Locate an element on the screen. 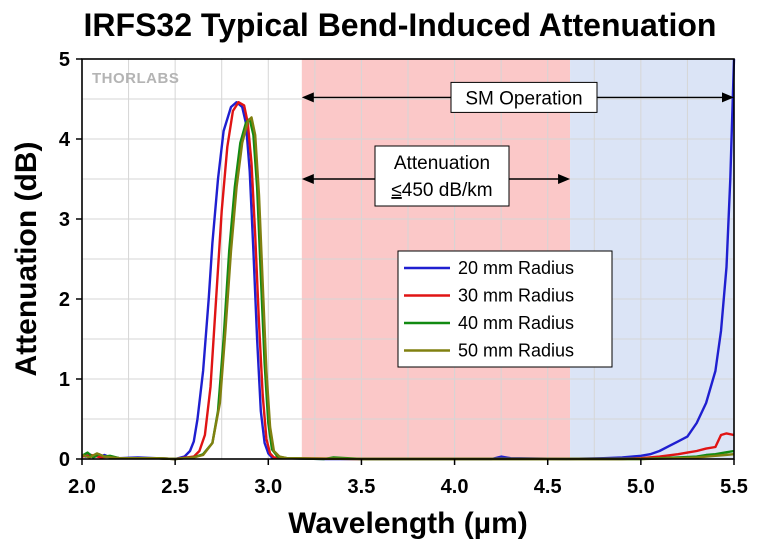 The width and height of the screenshot is (780, 544). legend-box is located at coordinates (505, 309).